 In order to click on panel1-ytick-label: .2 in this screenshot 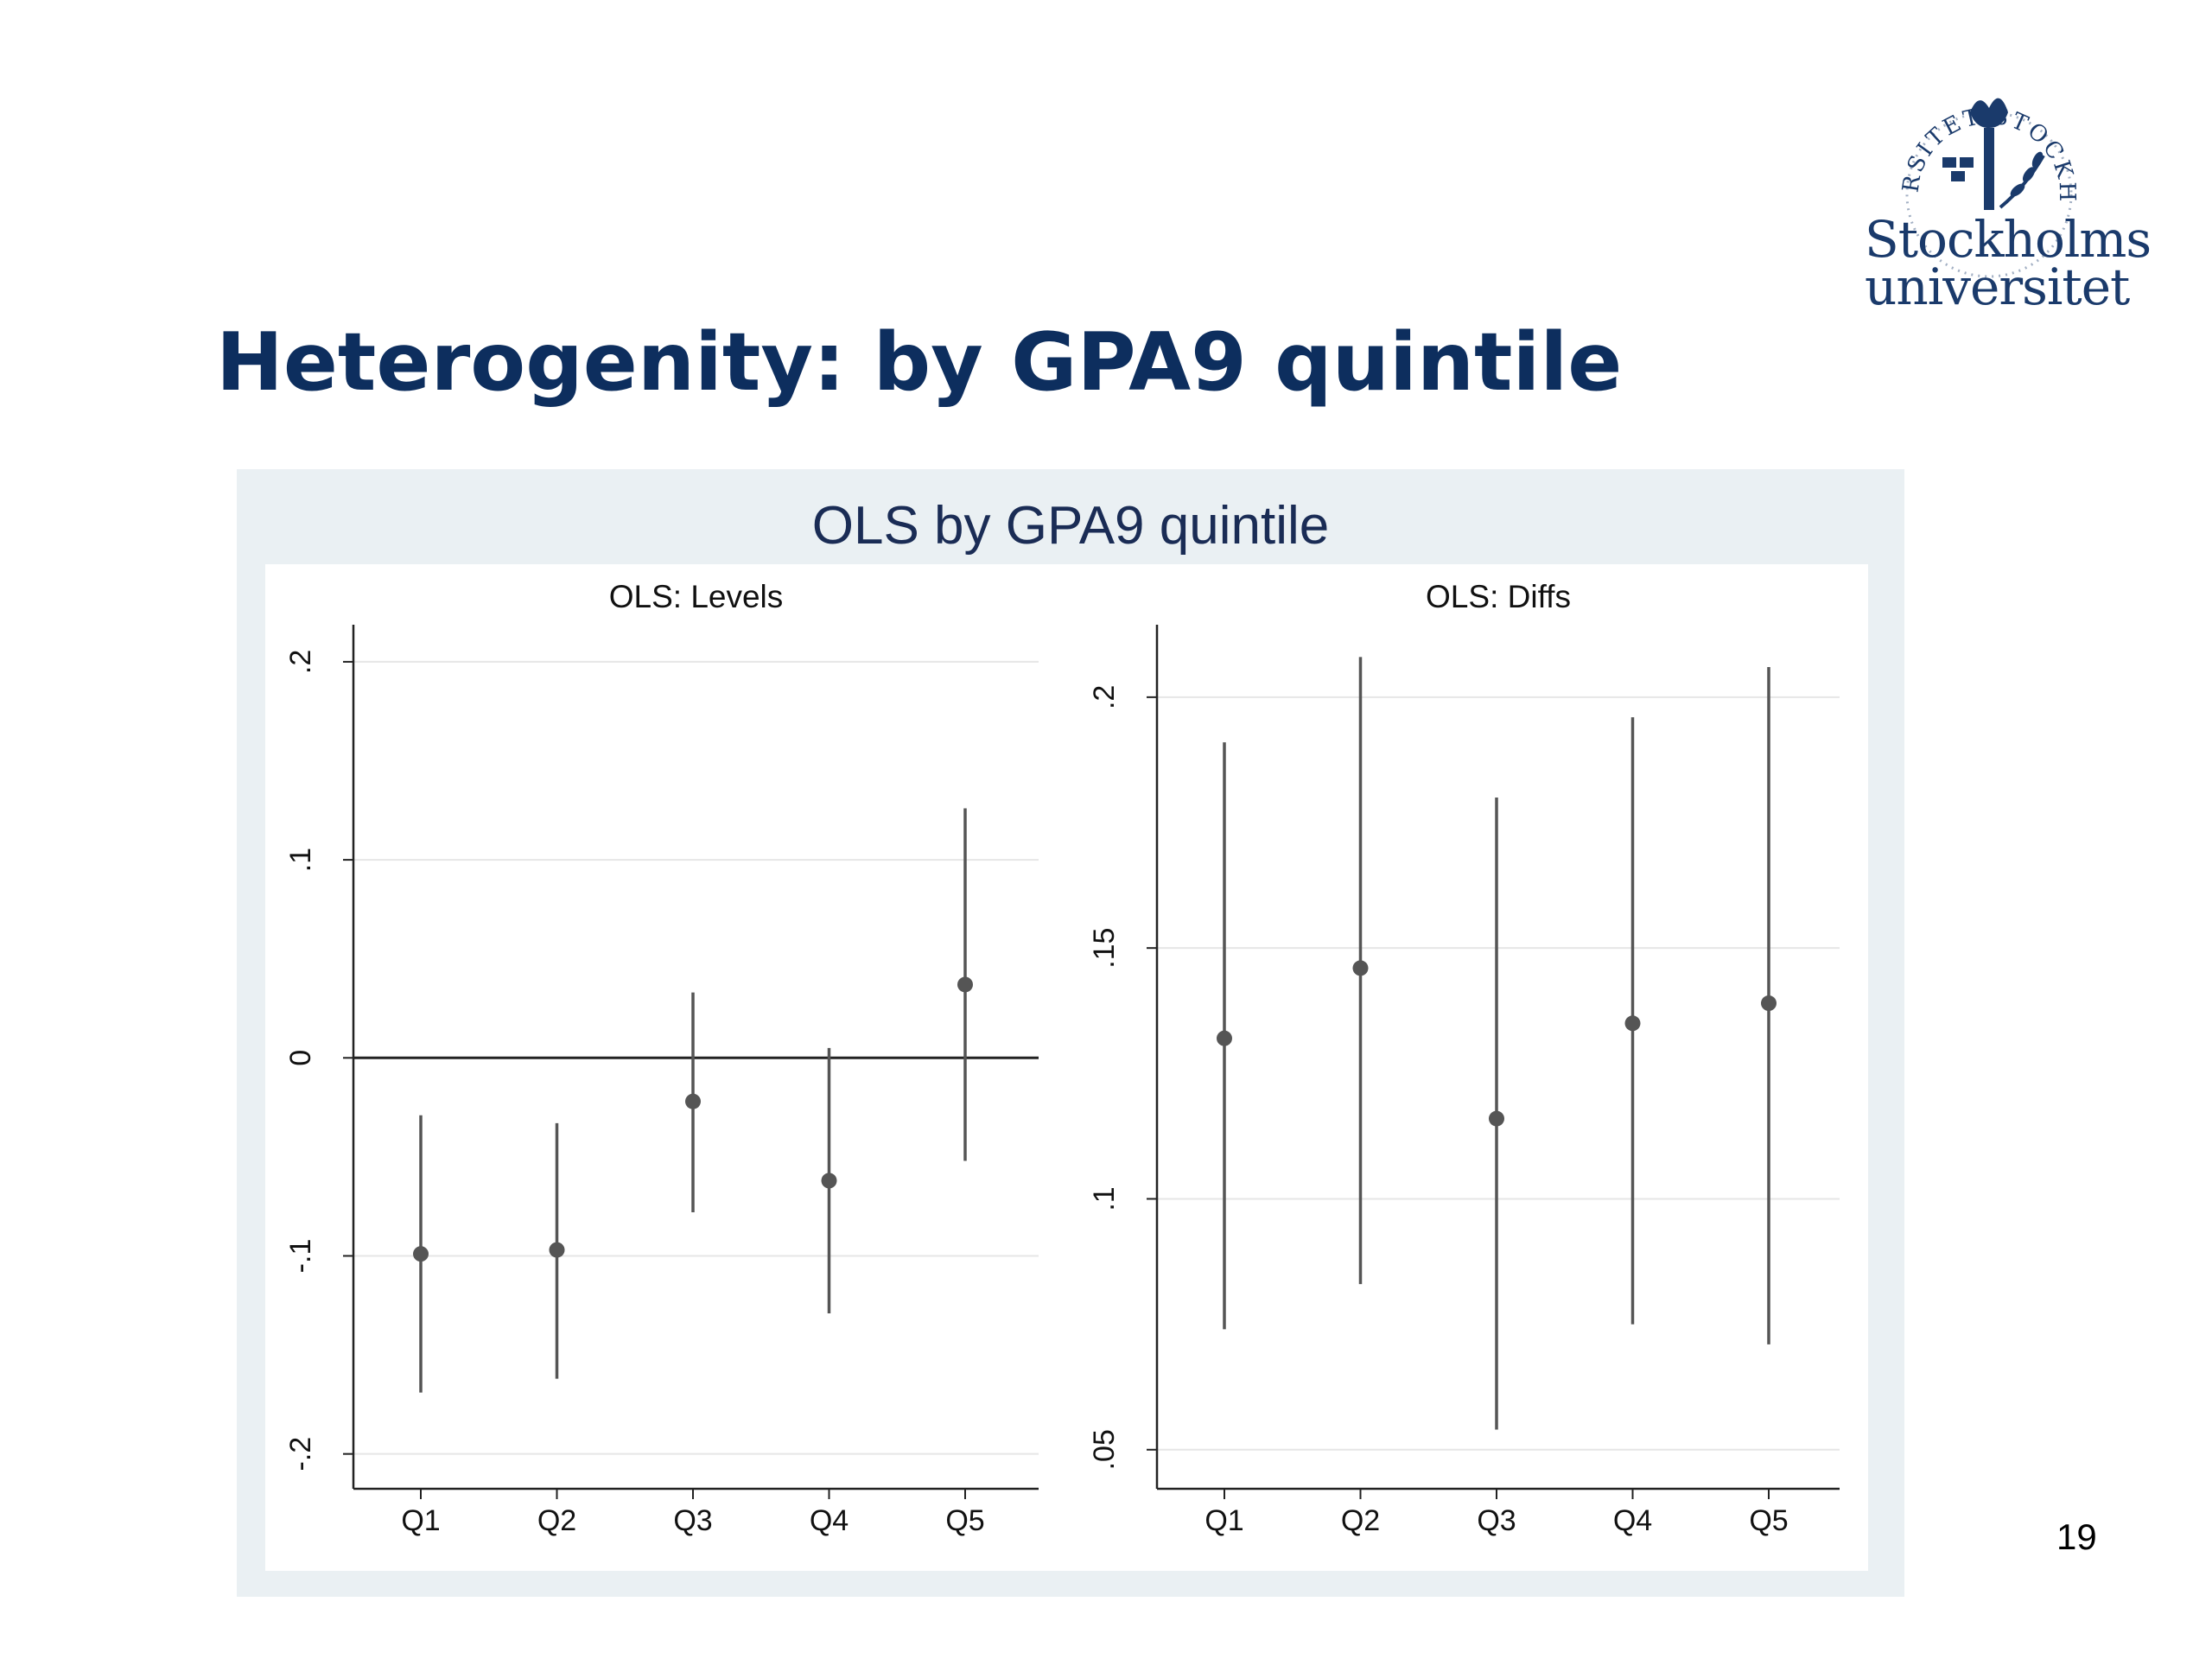, I will do `click(300, 662)`.